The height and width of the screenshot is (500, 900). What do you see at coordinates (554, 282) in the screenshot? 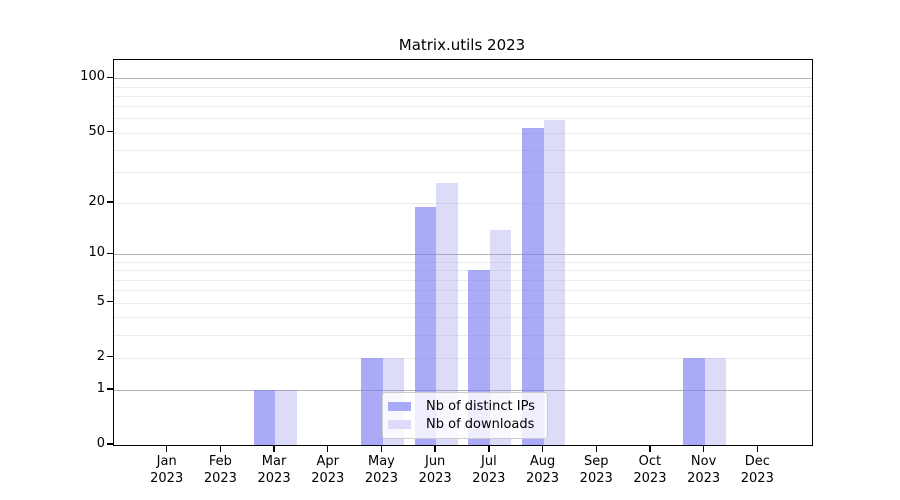
I see `bar-downloads-aug-2023` at bounding box center [554, 282].